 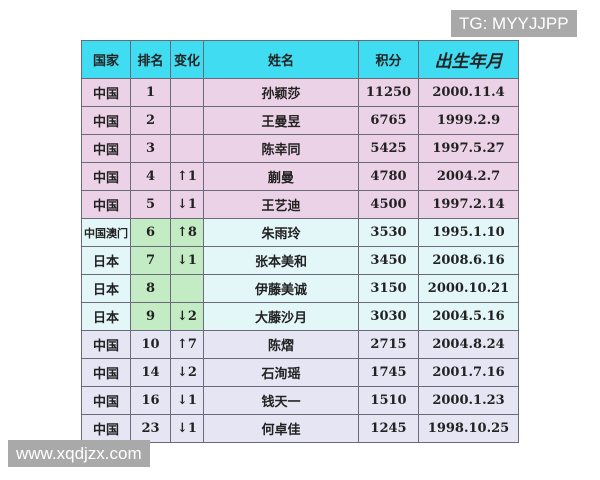 I want to click on cell-name: 大藤沙月, so click(x=281, y=316).